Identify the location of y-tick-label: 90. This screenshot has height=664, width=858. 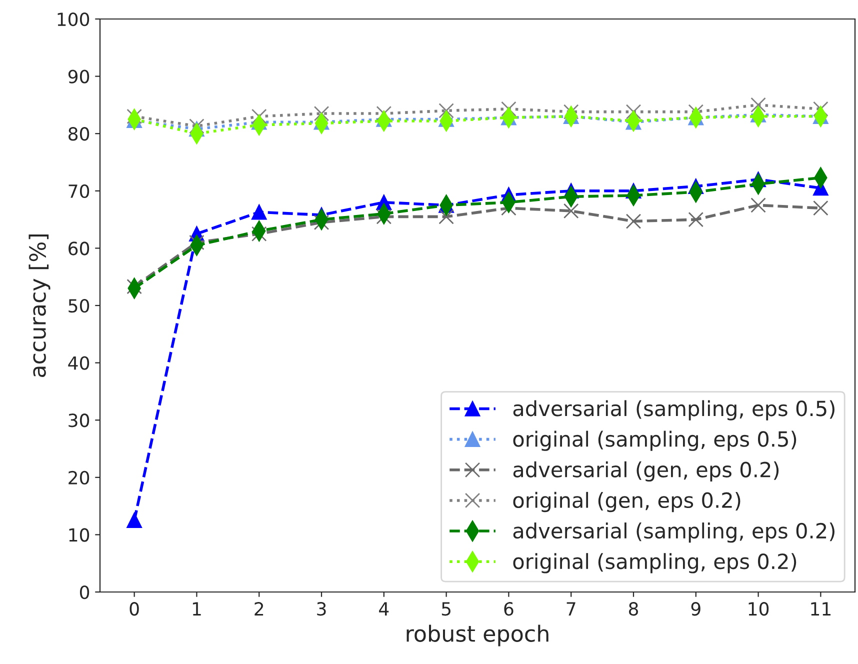
(79, 77).